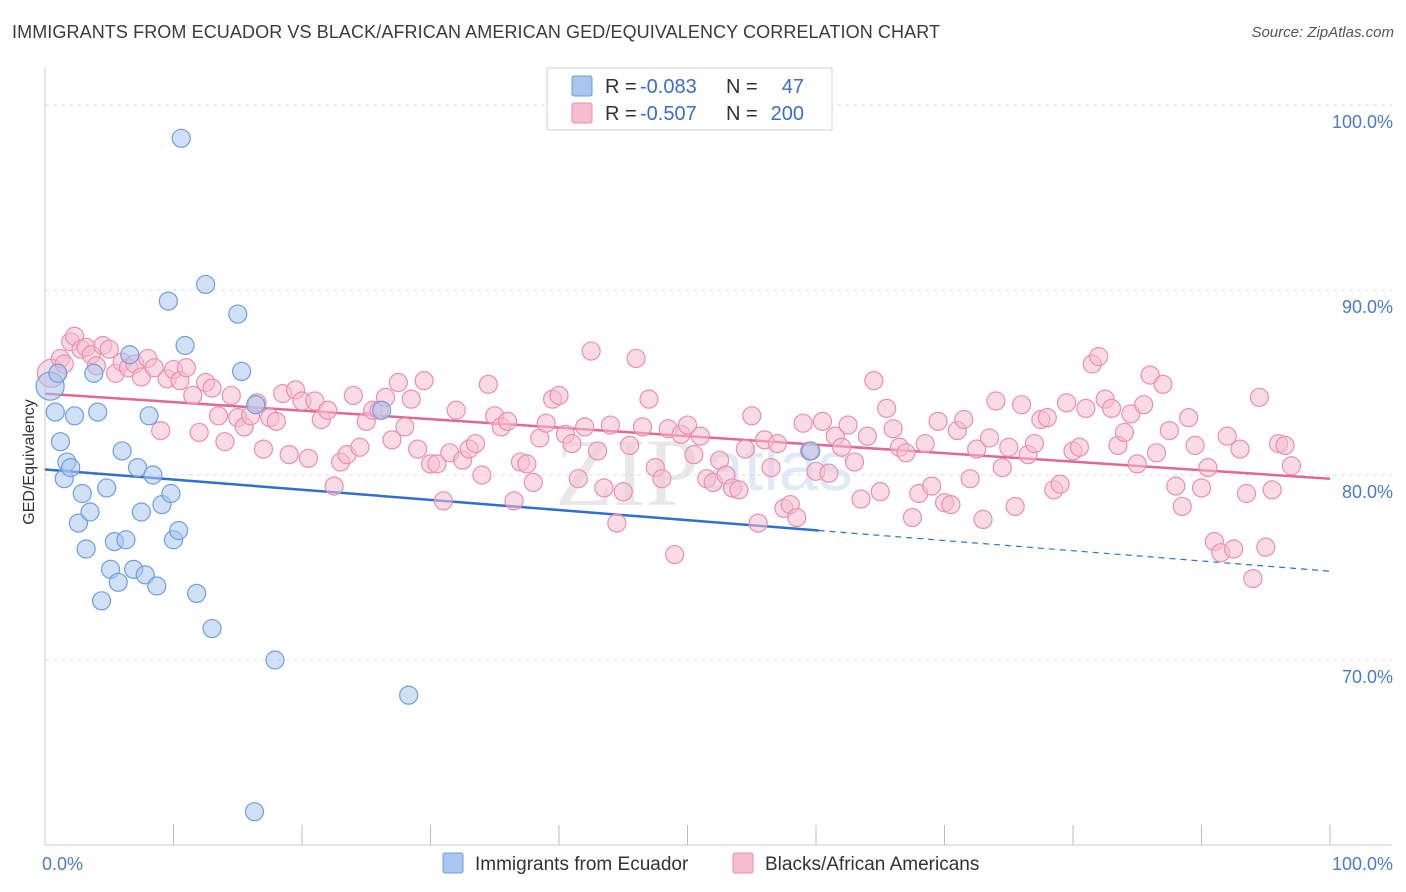  Describe the element at coordinates (689, 99) in the screenshot. I see `stats-legend-box` at that location.